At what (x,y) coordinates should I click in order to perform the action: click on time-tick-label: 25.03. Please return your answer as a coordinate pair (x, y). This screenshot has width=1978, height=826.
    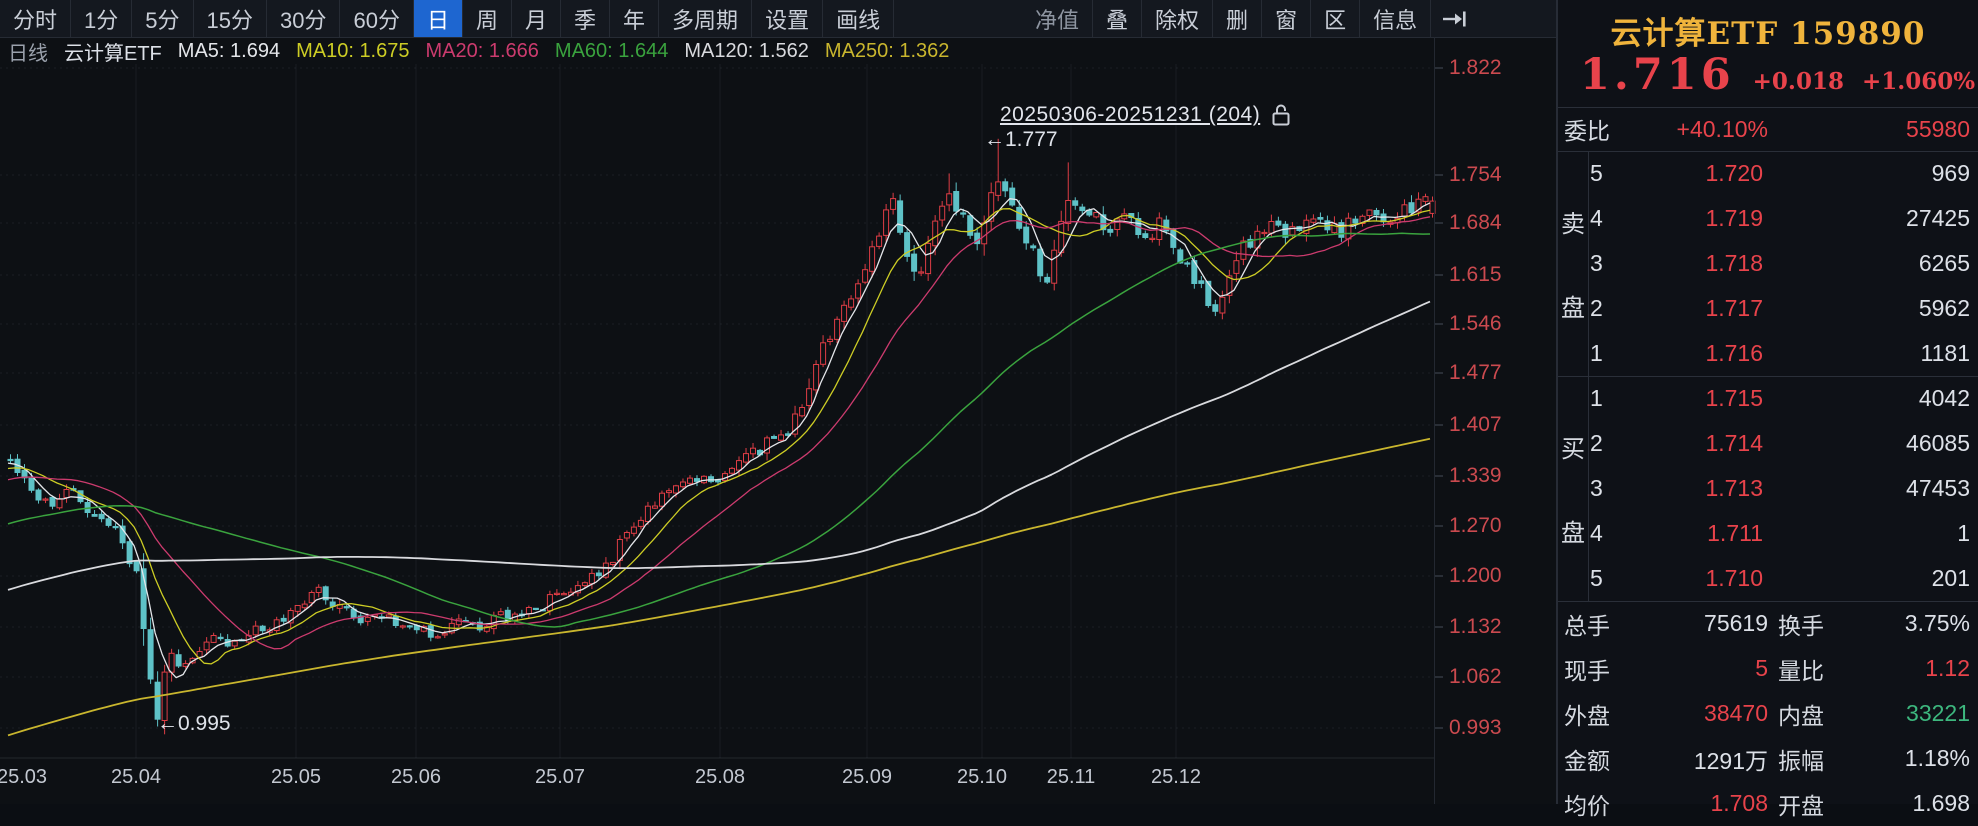
    Looking at the image, I should click on (24, 777).